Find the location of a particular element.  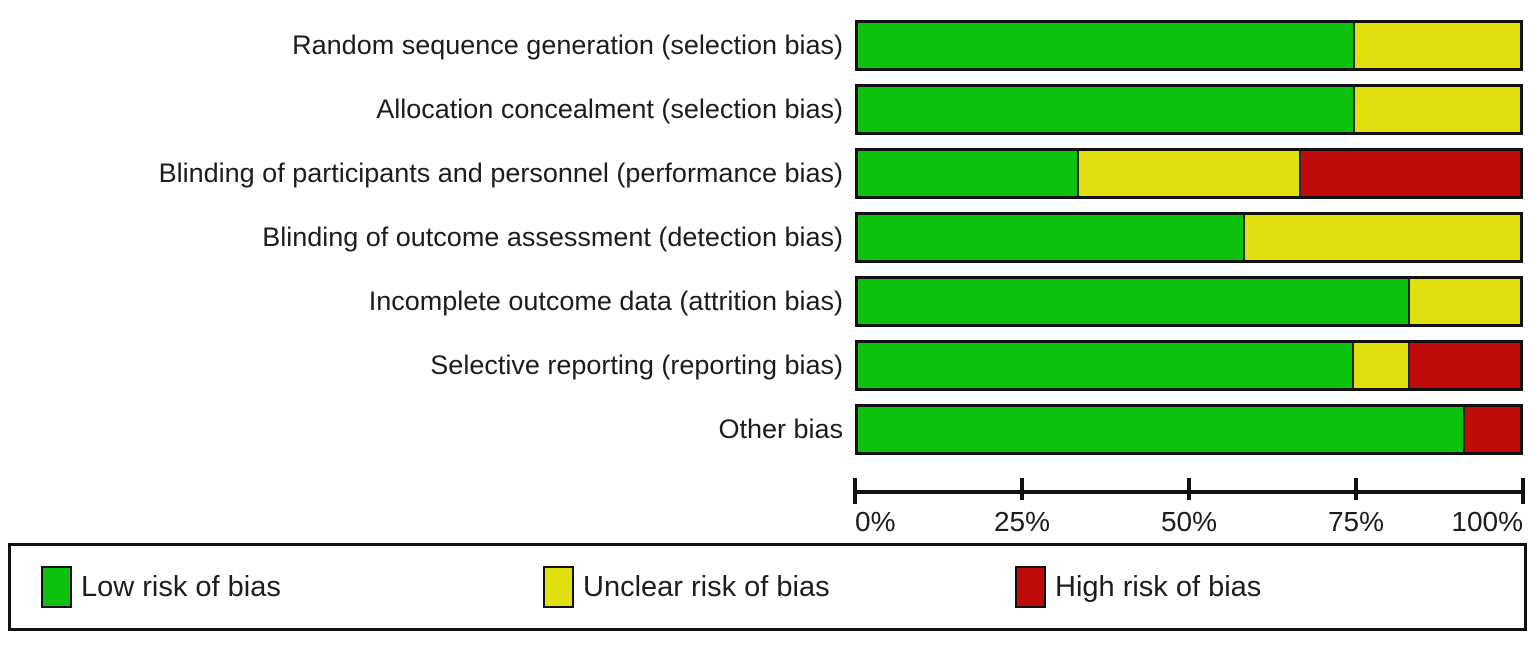

category-label: Incomplete outcome data (attrition bias) is located at coordinates (605, 300).